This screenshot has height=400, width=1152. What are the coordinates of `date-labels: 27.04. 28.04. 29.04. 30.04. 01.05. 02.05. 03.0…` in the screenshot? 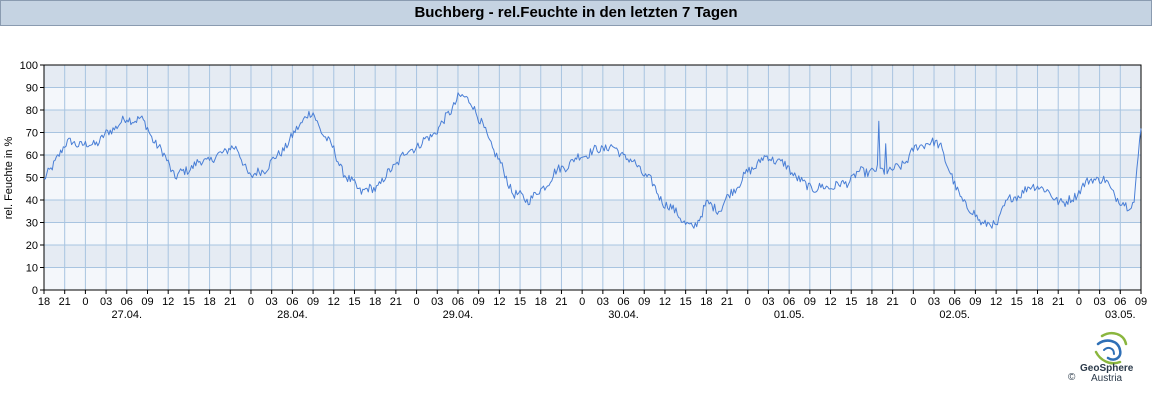 It's located at (623, 315).